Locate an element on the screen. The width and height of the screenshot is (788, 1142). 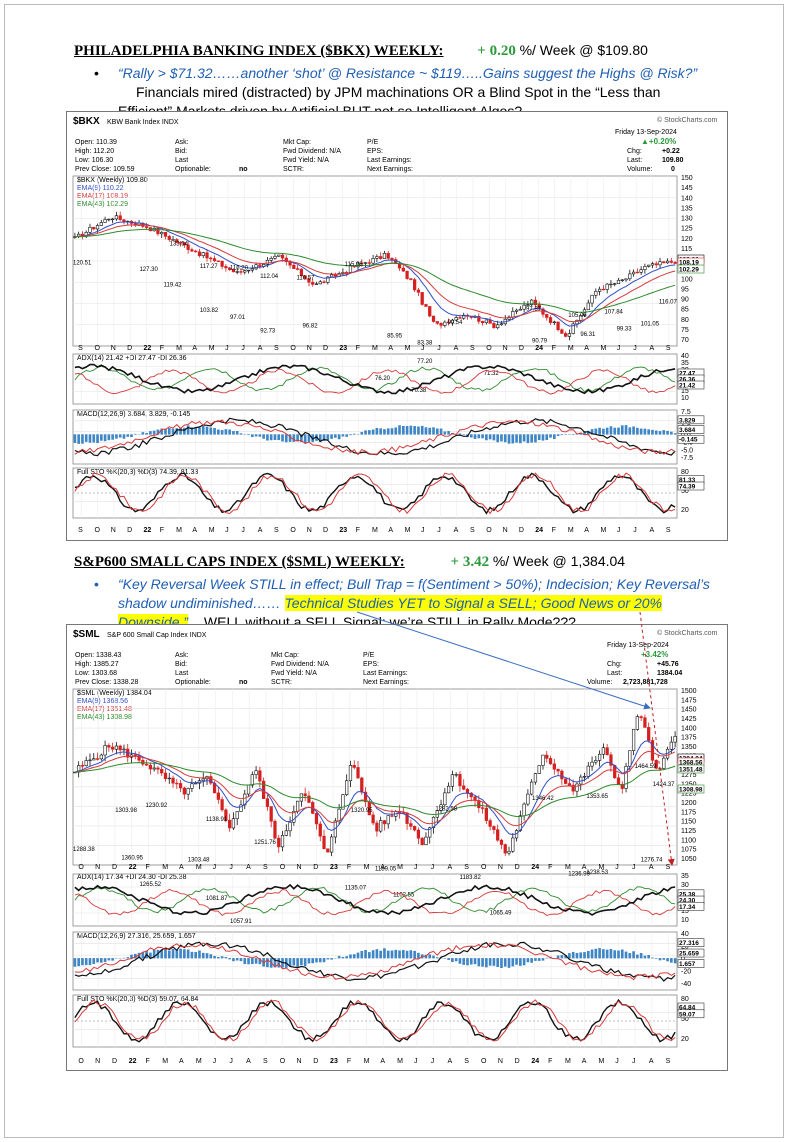
bkx-next-earnings: Next Earnings: is located at coordinates (390, 169).